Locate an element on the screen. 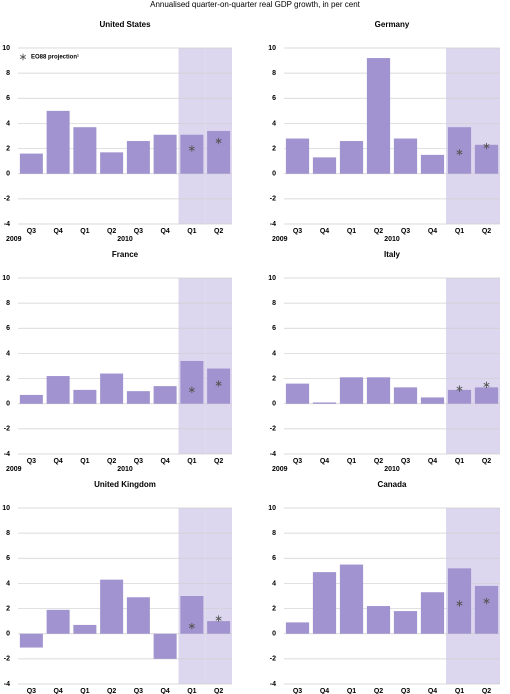 The height and width of the screenshot is (694, 510). chart-title: France is located at coordinates (125, 254).